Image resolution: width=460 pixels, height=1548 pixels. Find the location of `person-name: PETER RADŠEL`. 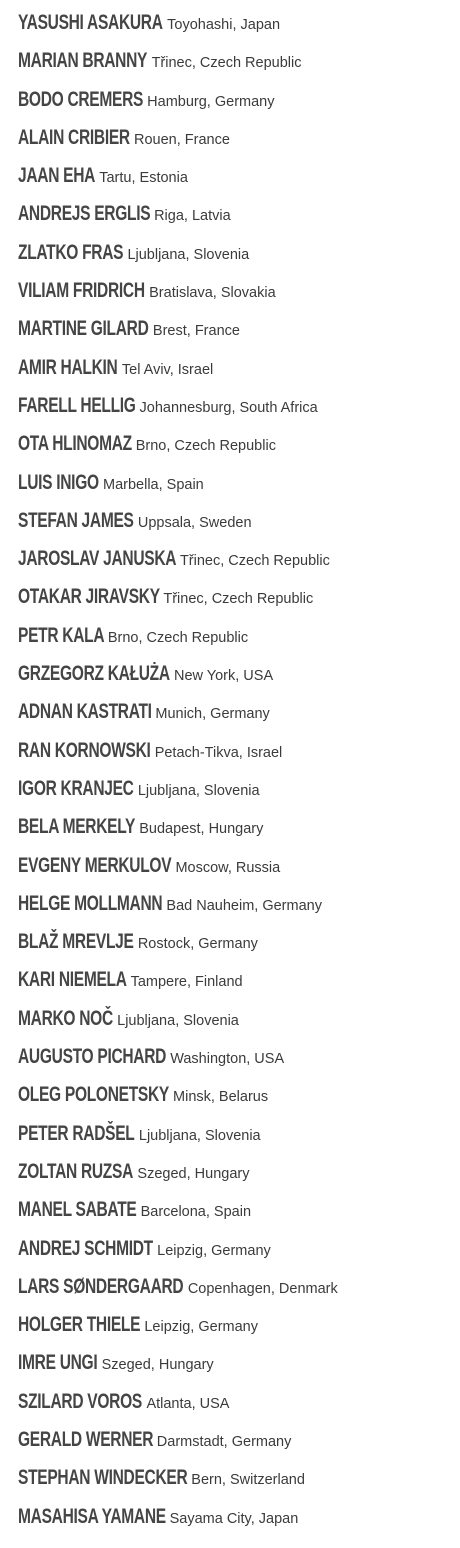

person-name: PETER RADŠEL is located at coordinates (76, 1133).